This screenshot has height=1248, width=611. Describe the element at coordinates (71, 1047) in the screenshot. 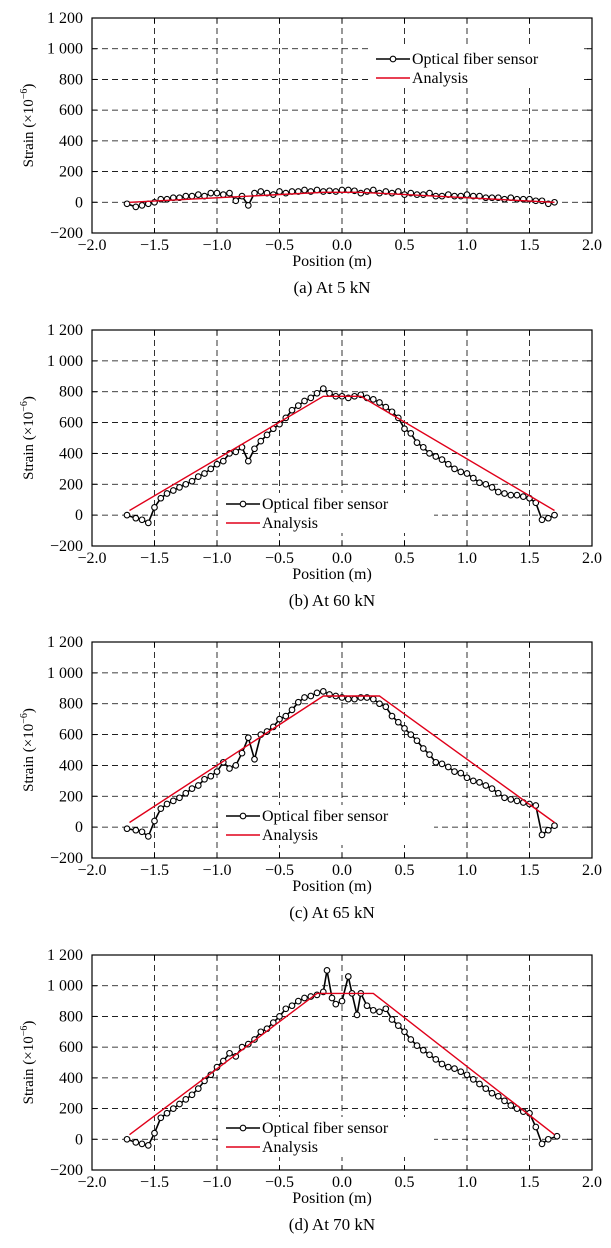

I see `y-tick-label: 600` at that location.